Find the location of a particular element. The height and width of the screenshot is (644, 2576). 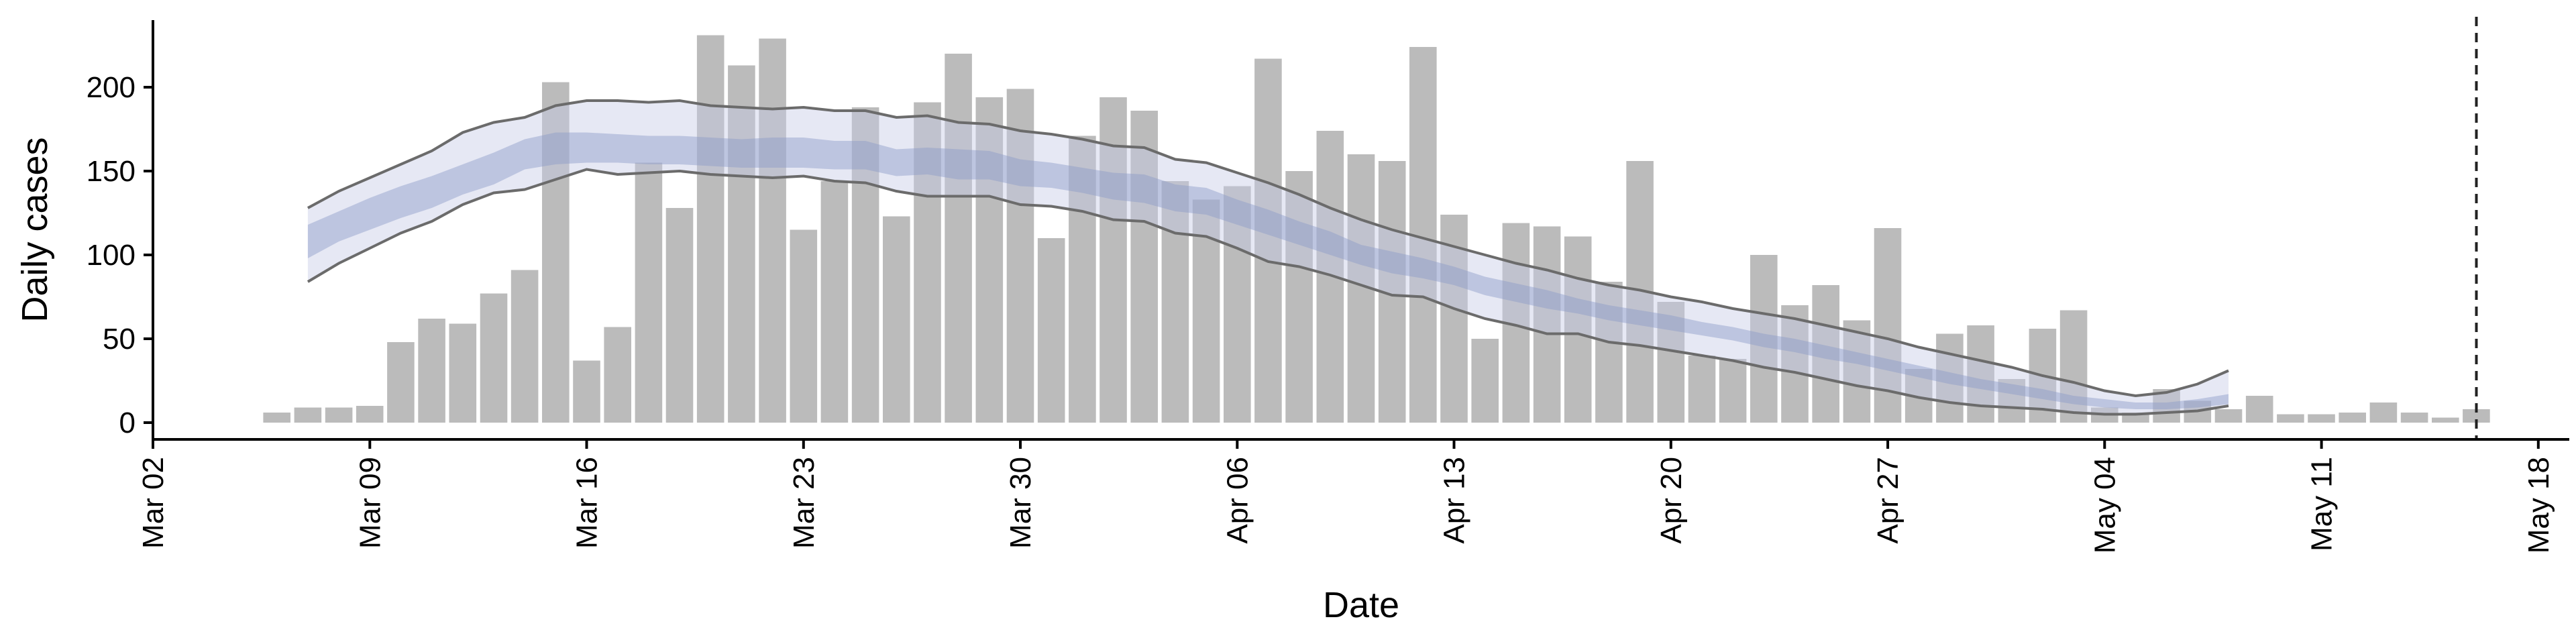

y-axis-title: Daily cases is located at coordinates (35, 229).